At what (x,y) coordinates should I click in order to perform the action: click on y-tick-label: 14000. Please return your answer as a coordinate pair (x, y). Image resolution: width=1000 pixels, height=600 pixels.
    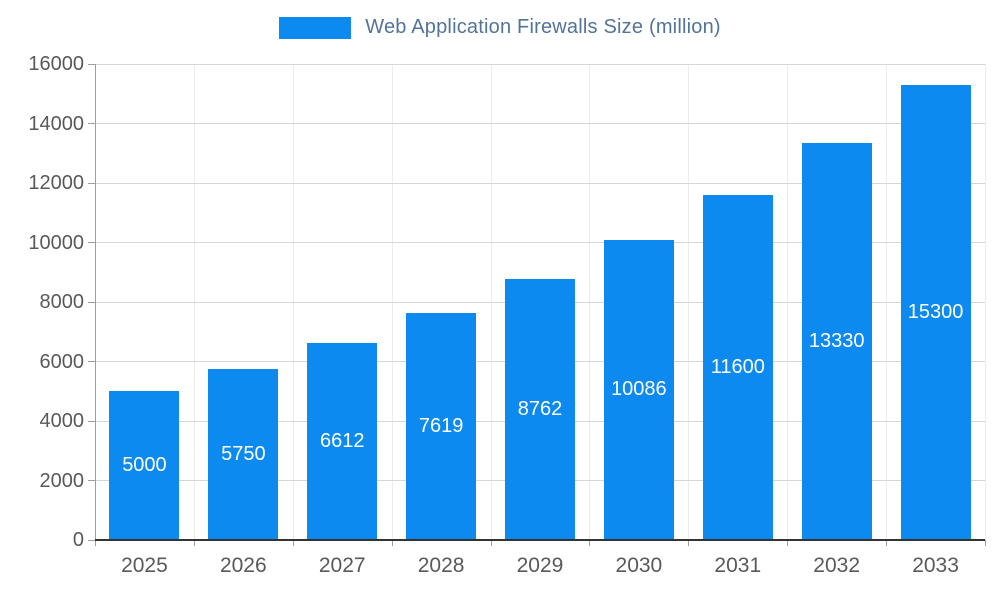
    Looking at the image, I should click on (56, 123).